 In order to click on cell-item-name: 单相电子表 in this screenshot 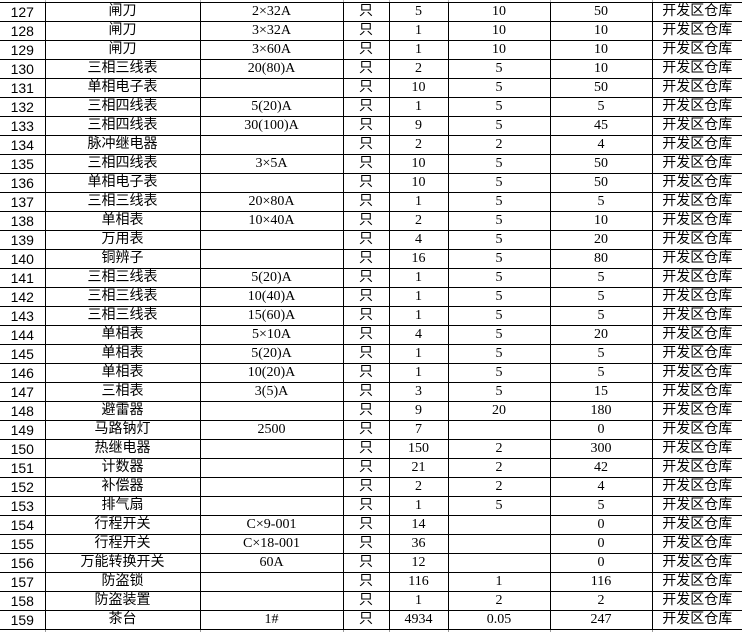, I will do `click(122, 88)`.